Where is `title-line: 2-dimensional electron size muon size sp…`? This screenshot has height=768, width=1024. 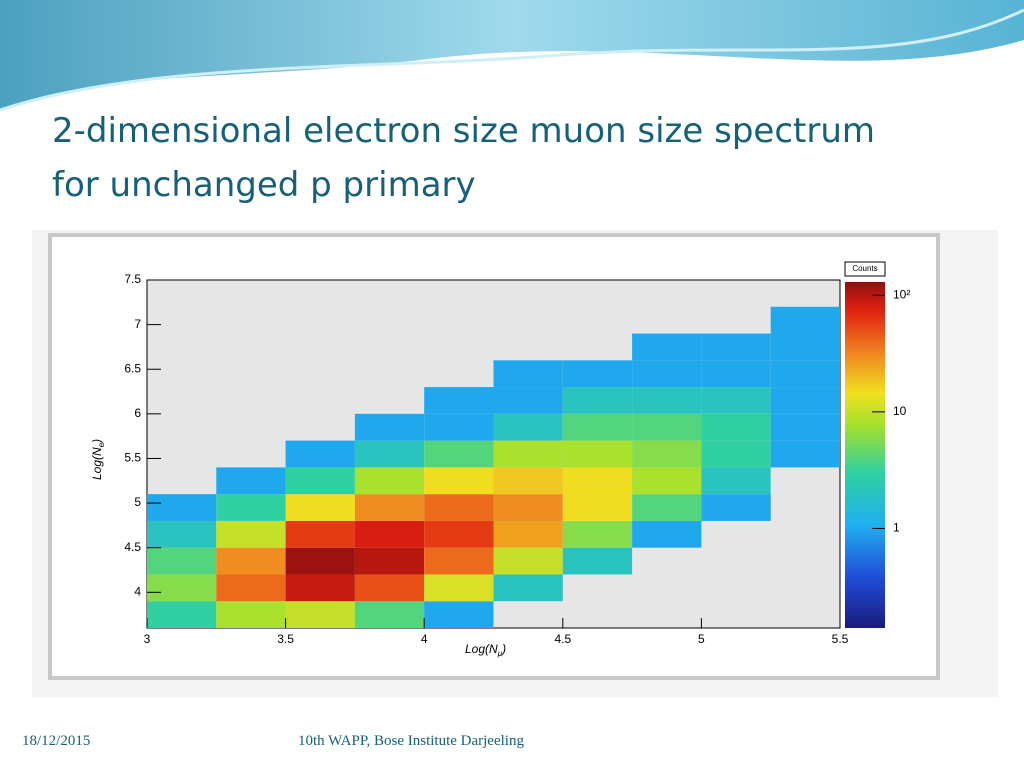
title-line: 2-dimensional electron size muon size sp… is located at coordinates (463, 131).